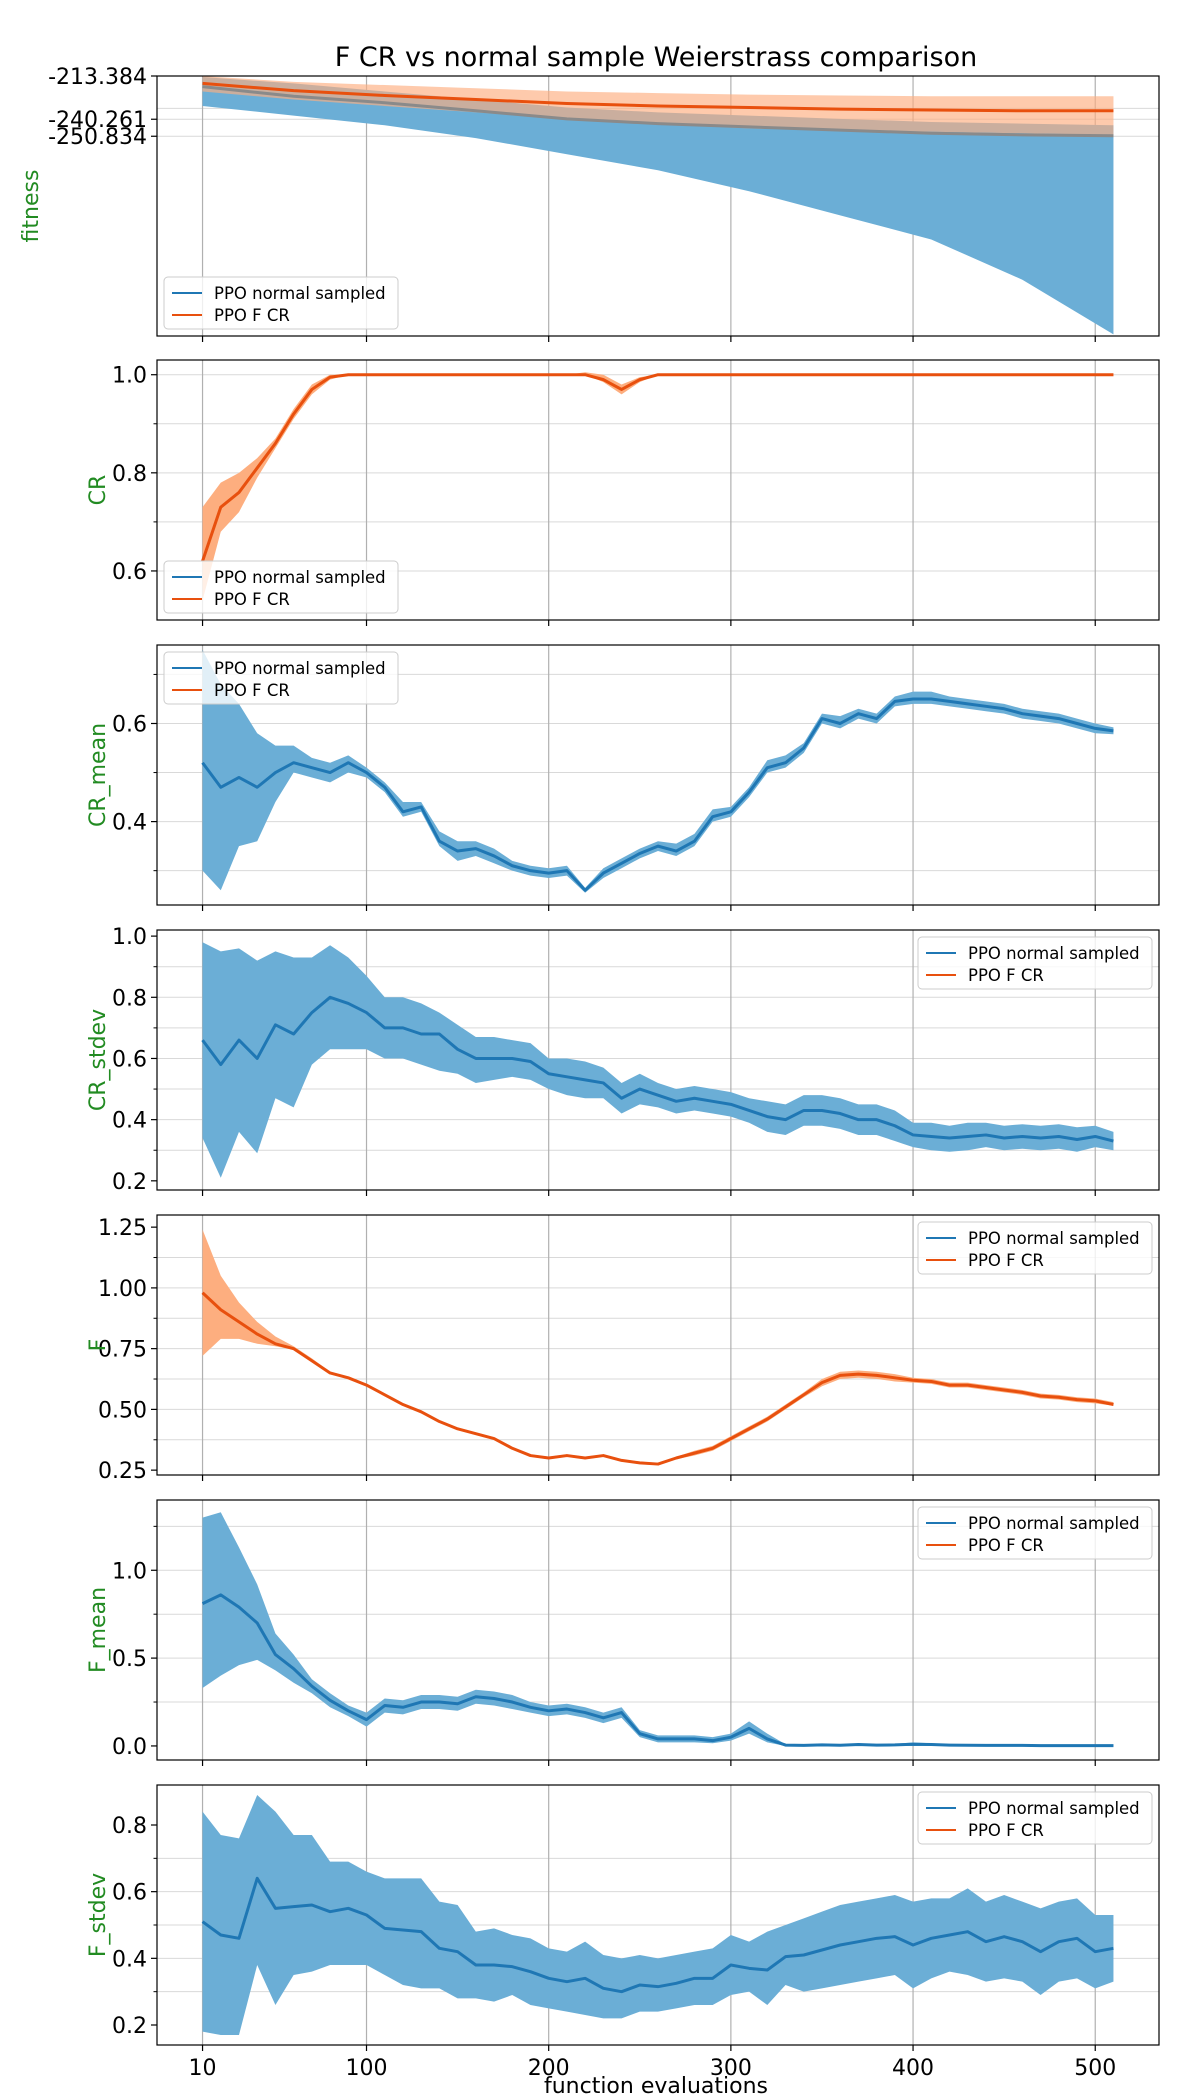  Describe the element at coordinates (549, 2068) in the screenshot. I see `x-tick-label: 200` at that location.